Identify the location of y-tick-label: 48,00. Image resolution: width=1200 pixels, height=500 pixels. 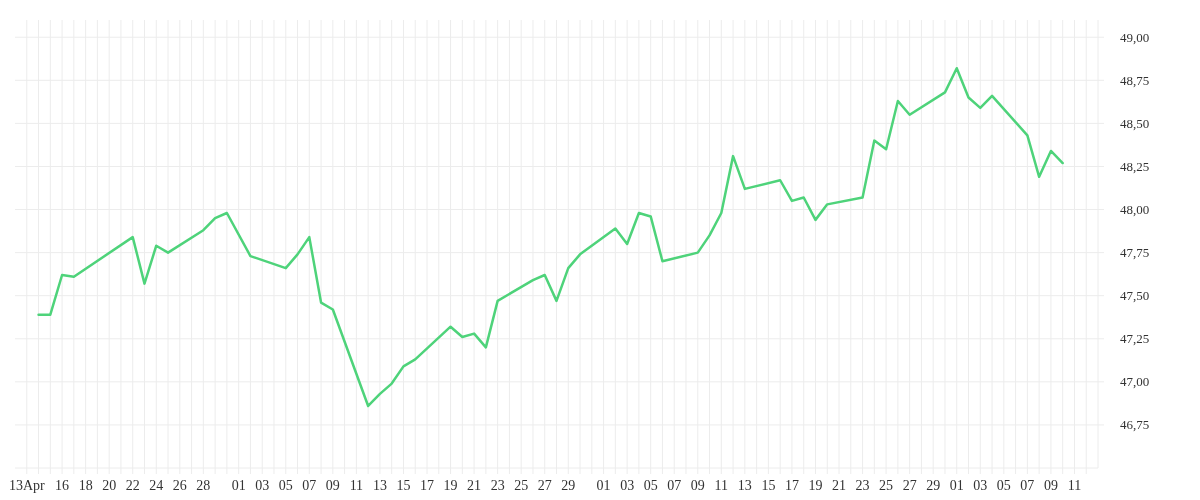
(1135, 210).